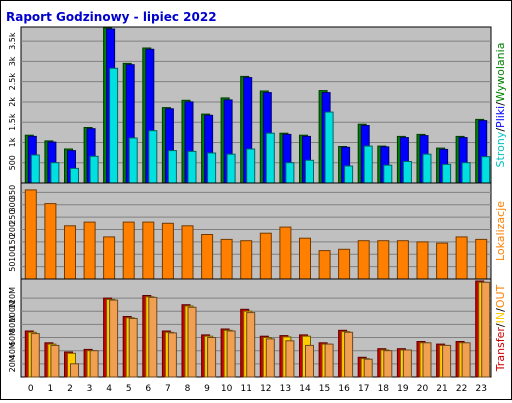  What do you see at coordinates (12, 241) in the screenshot?
I see `y-tick-label: 150` at bounding box center [12, 241].